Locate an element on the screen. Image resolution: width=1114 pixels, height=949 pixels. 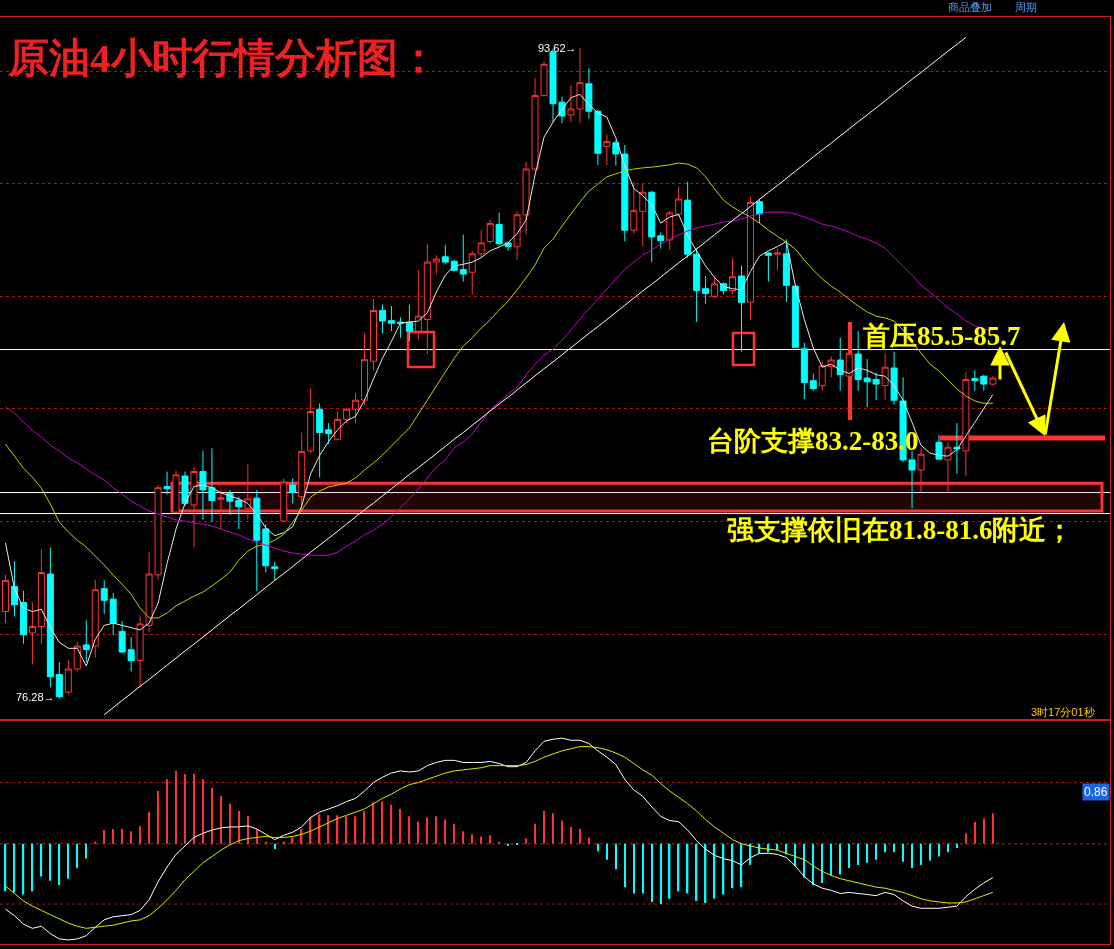
annotation: 93.62→ is located at coordinates (557, 48).